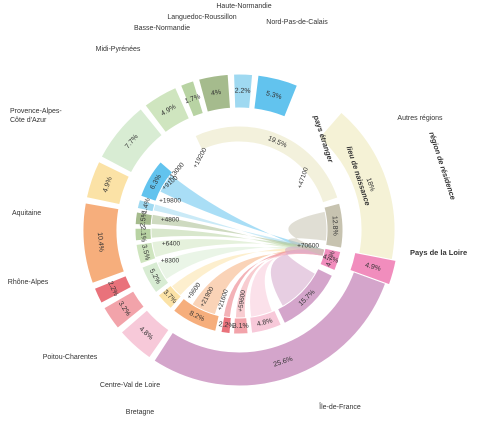  Describe the element at coordinates (124, 309) in the screenshot. I see `outer-segment-centre-val-de-loire` at that location.